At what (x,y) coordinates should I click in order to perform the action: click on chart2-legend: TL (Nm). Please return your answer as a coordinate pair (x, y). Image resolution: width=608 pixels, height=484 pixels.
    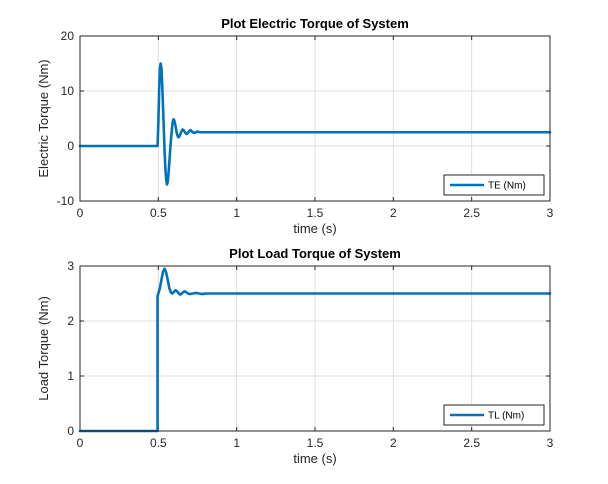
    Looking at the image, I should click on (494, 415).